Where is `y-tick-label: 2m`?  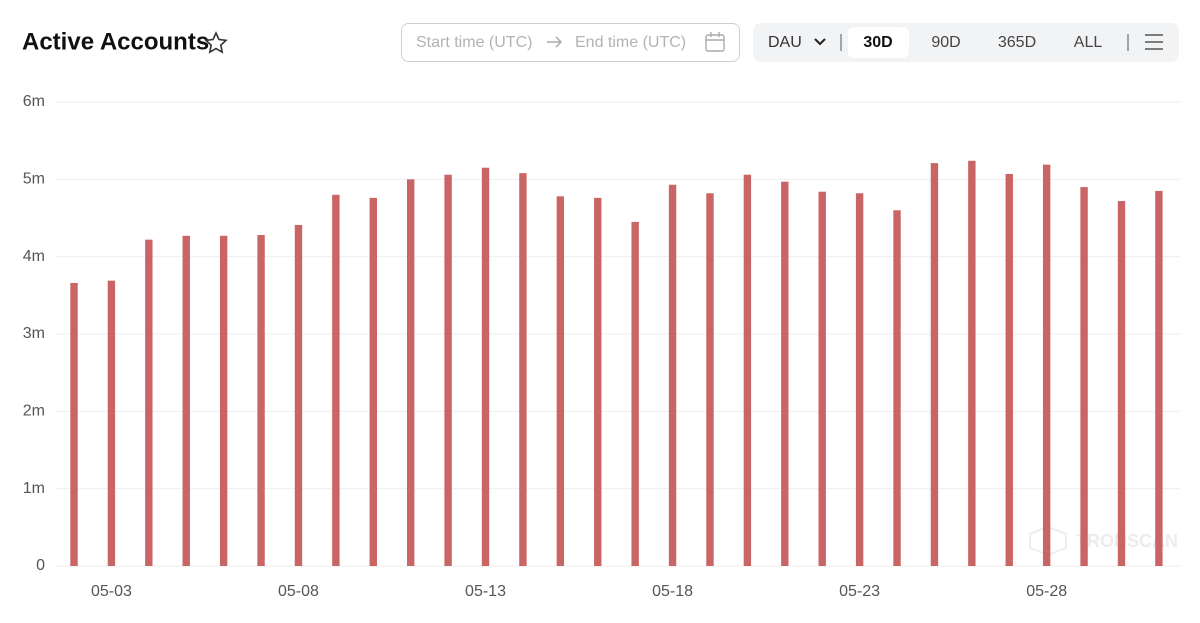 y-tick-label: 2m is located at coordinates (34, 411).